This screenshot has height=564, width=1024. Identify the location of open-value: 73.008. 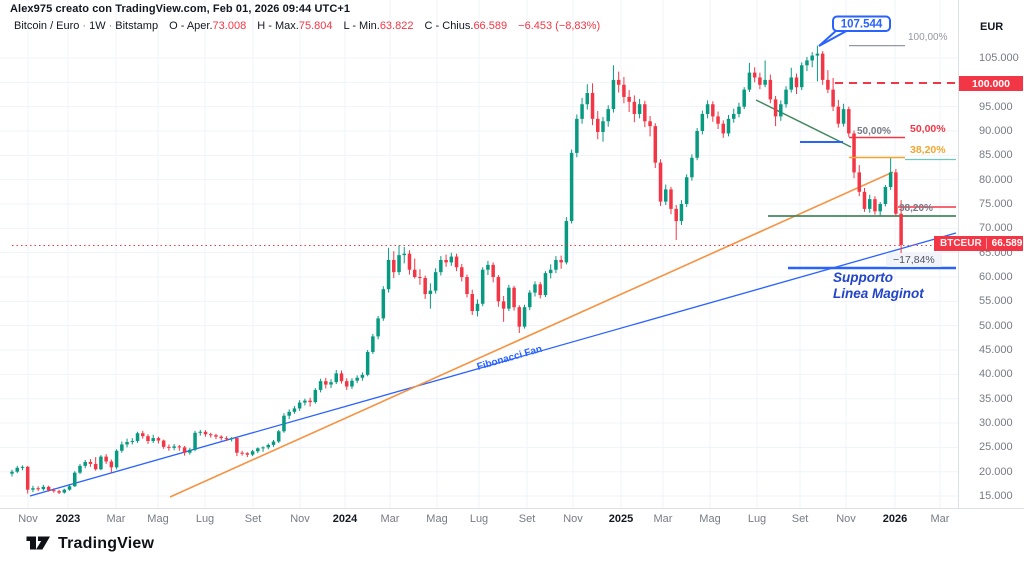
(229, 26).